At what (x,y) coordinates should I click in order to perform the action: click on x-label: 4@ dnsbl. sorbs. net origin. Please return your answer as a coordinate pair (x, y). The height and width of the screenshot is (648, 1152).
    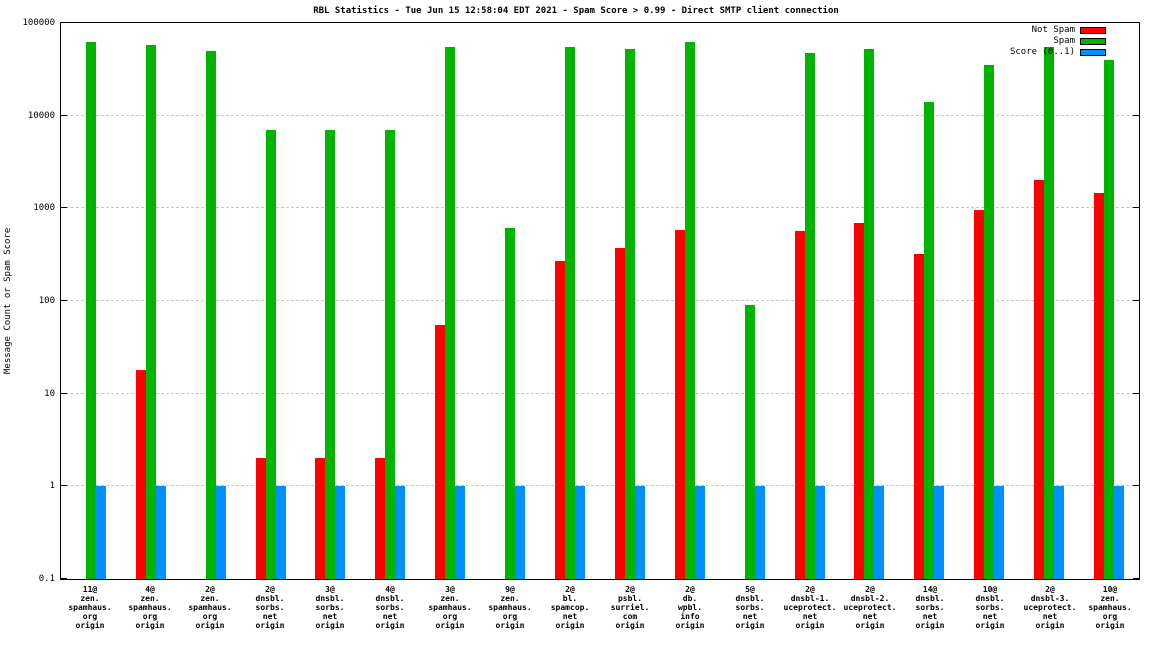
    Looking at the image, I should click on (390, 607).